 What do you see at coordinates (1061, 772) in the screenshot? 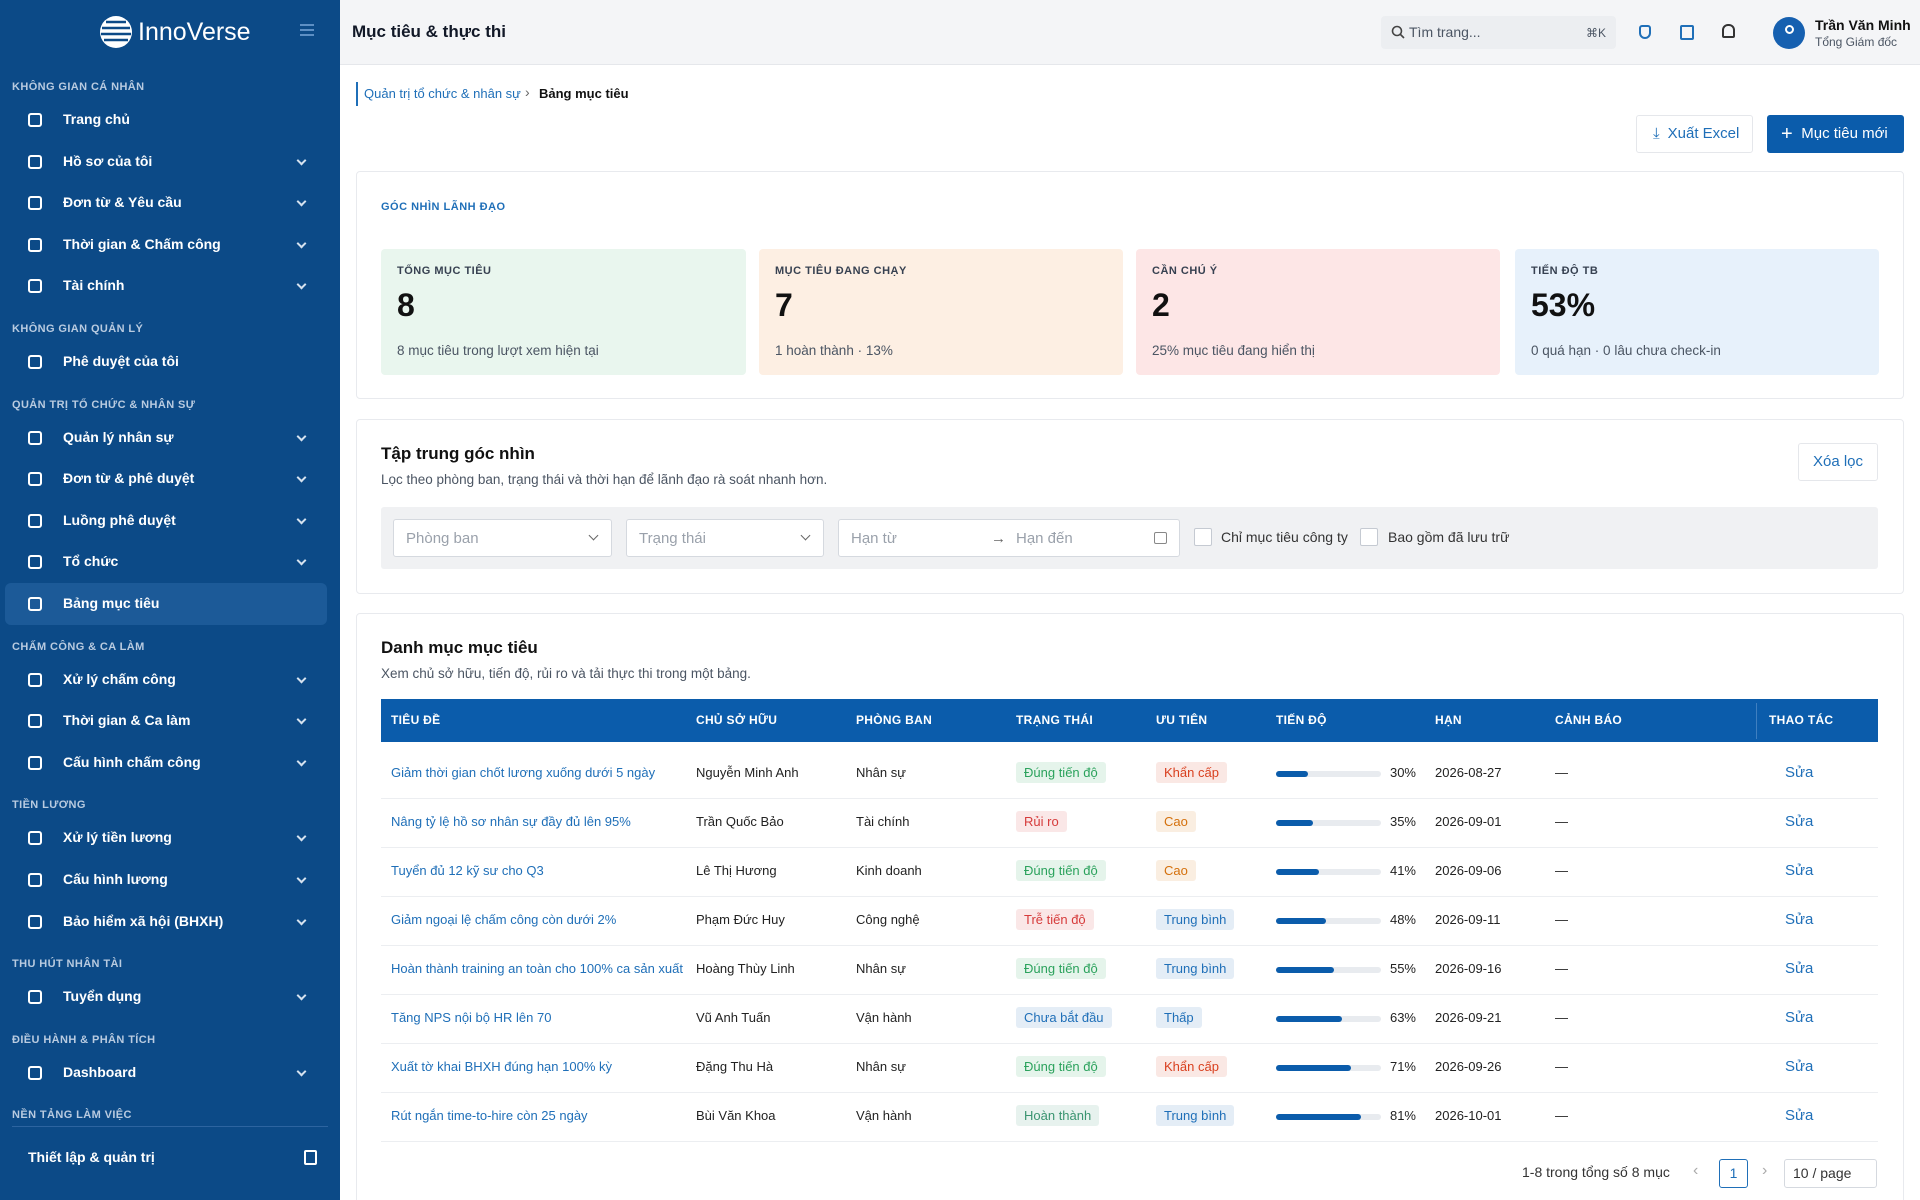
I see `status-pill: Đúng tiến độ` at bounding box center [1061, 772].